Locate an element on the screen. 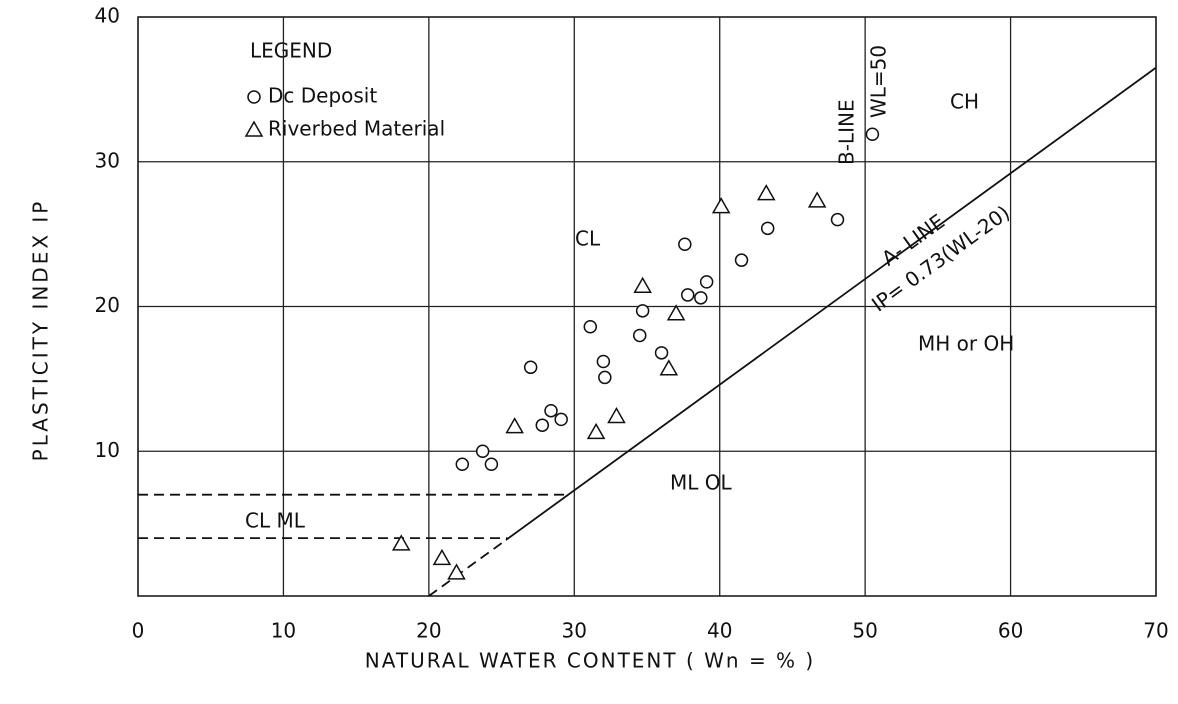 This screenshot has height=704, width=1178. legend-label: Riverbed Material is located at coordinates (356, 129).